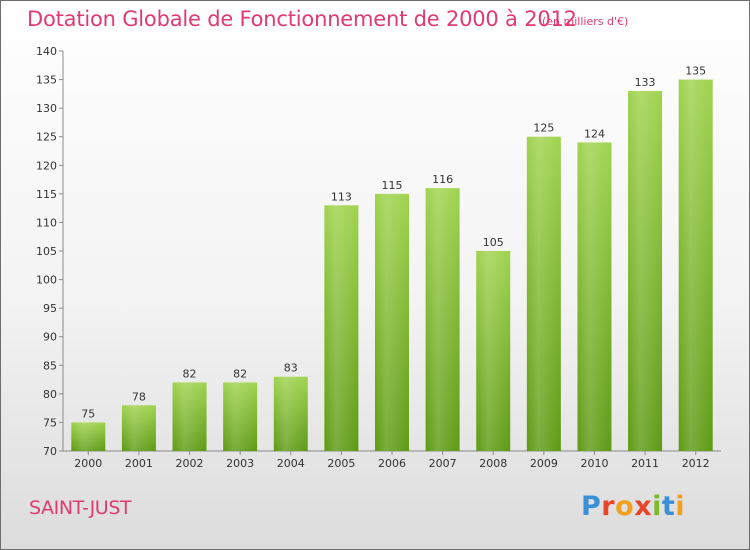 Image resolution: width=750 pixels, height=550 pixels. Describe the element at coordinates (392, 185) in the screenshot. I see `data-label: 115` at that location.